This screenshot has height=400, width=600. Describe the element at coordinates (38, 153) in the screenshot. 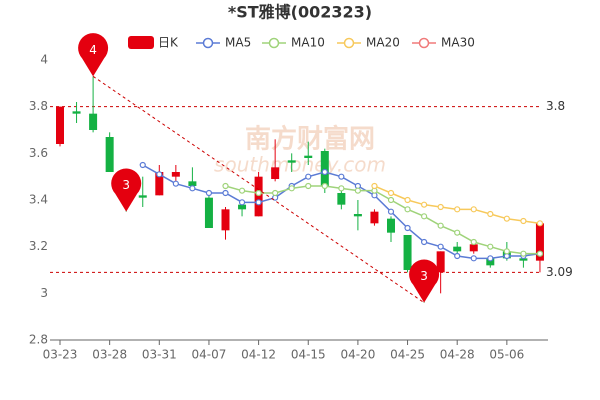

I see `y-tick-label: 3.6` at that location.